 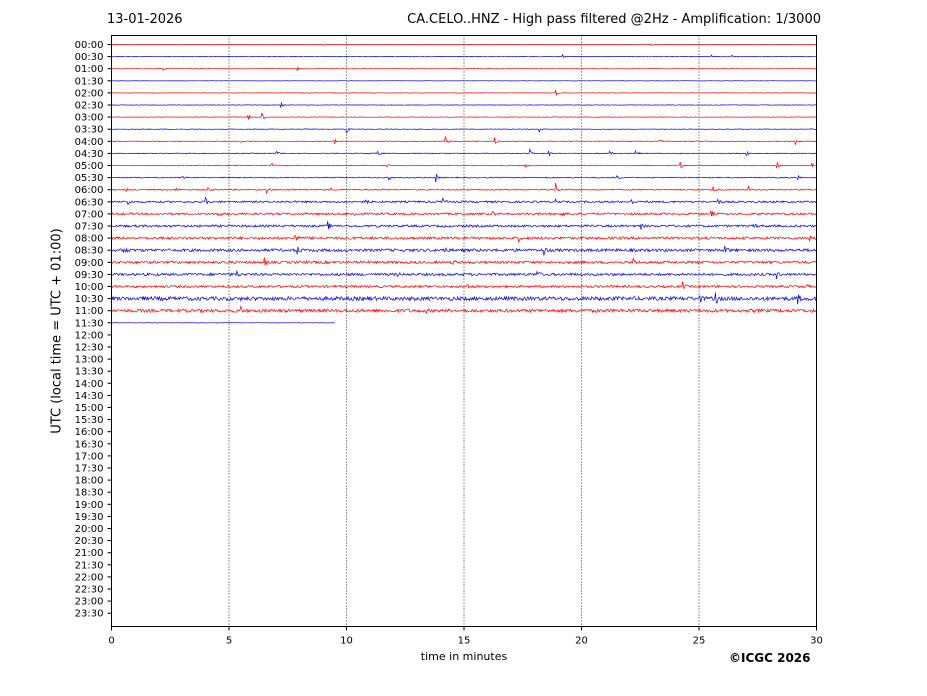 What do you see at coordinates (89, 190) in the screenshot?
I see `y-tick-label: 06:00` at bounding box center [89, 190].